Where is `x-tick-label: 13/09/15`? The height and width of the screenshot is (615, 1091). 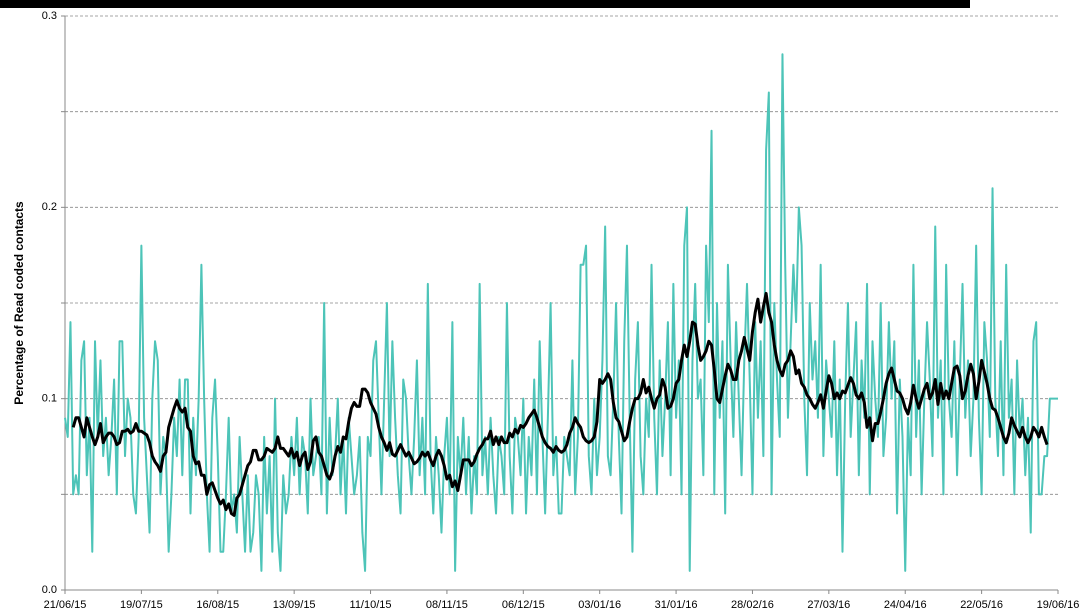
x-tick-label: 13/09/15 is located at coordinates (294, 605).